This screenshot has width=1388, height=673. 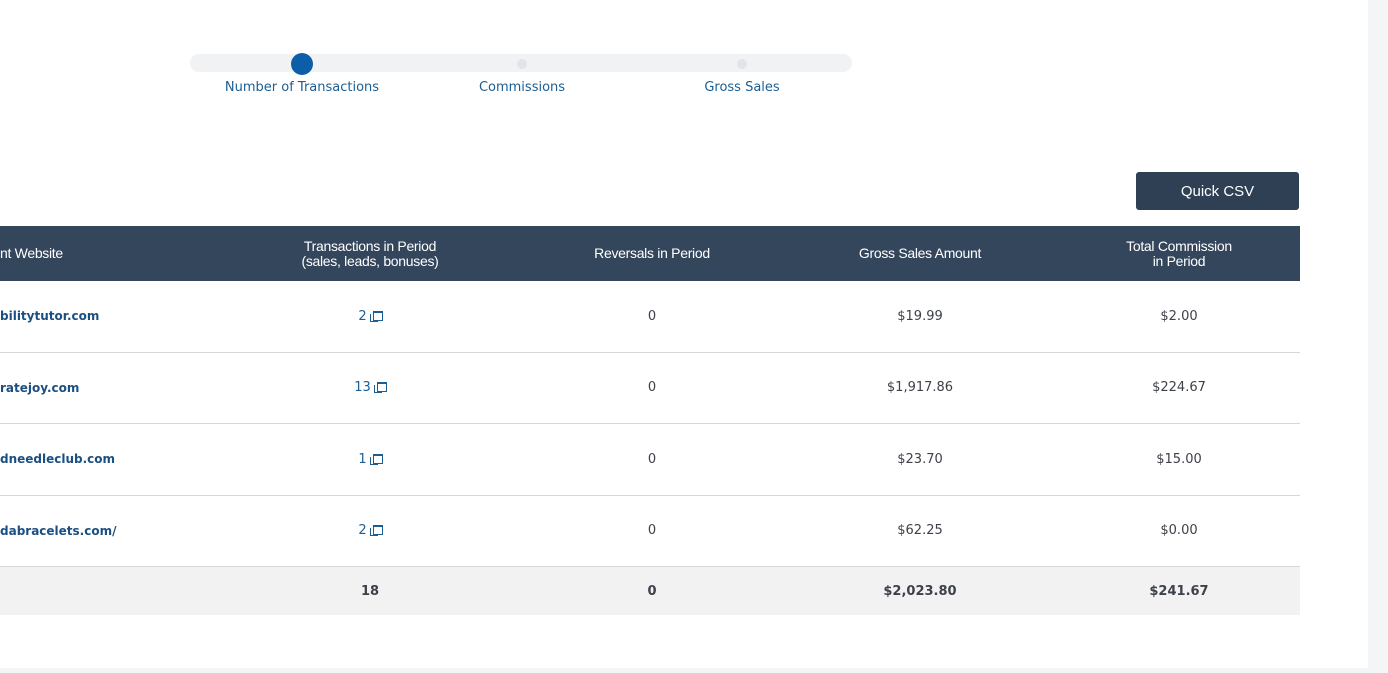 I want to click on gross-sales-value: $19.99, so click(x=920, y=316).